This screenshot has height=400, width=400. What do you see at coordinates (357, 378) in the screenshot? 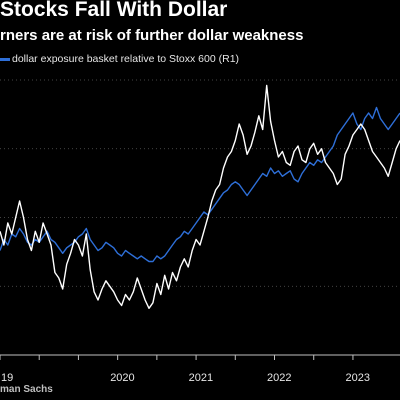
I see `x-tick-label: 2023` at bounding box center [357, 378].